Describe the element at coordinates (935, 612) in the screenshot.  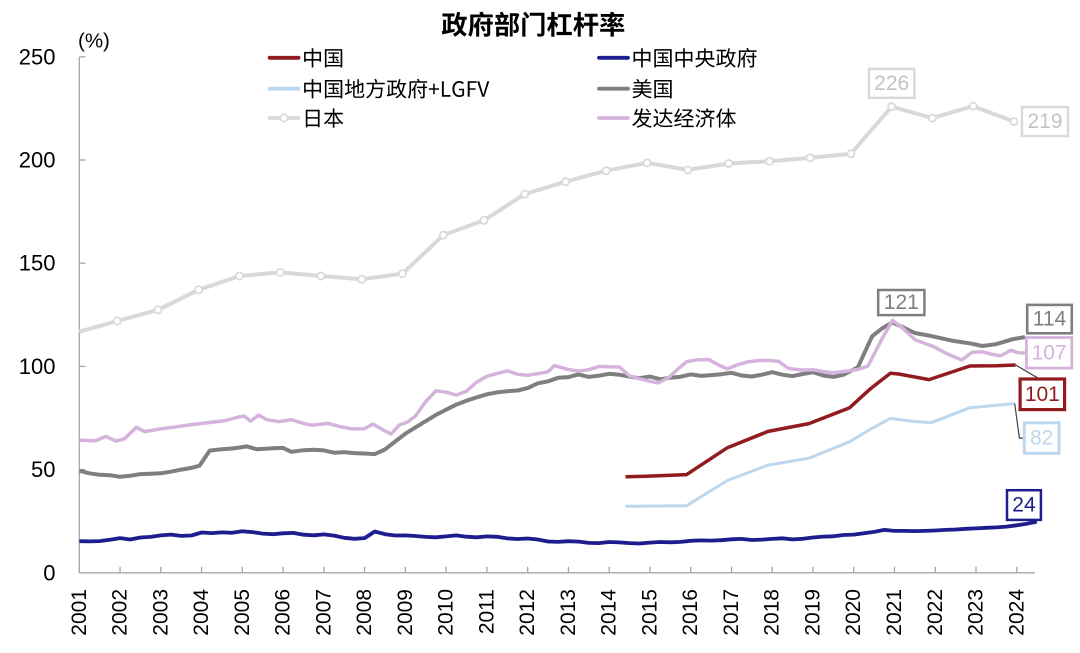
I see `svg-text: 2022` at that location.